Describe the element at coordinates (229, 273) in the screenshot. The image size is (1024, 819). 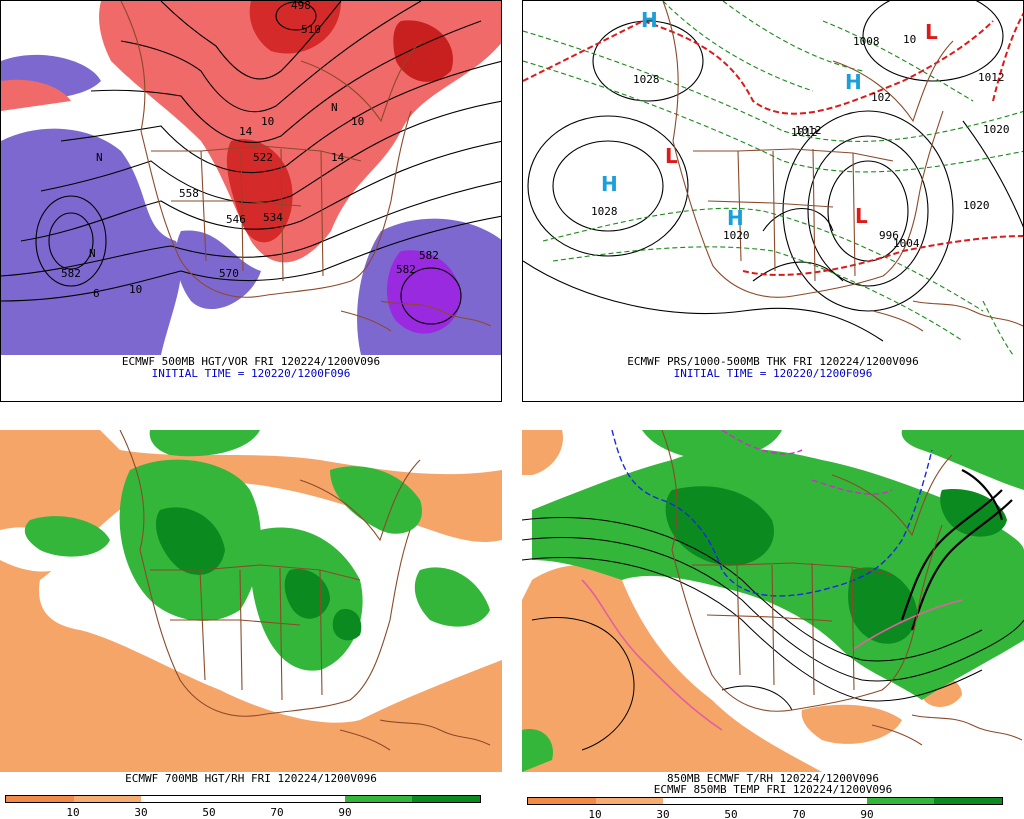
I see `contour-label: 570` at that location.